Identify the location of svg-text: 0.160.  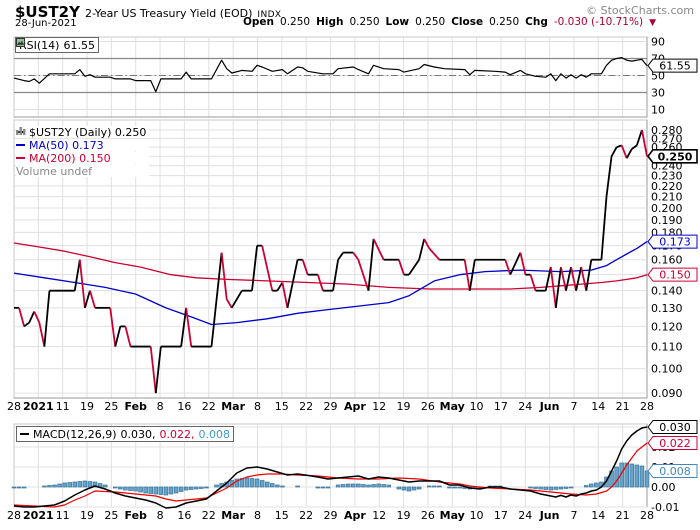
(667, 260).